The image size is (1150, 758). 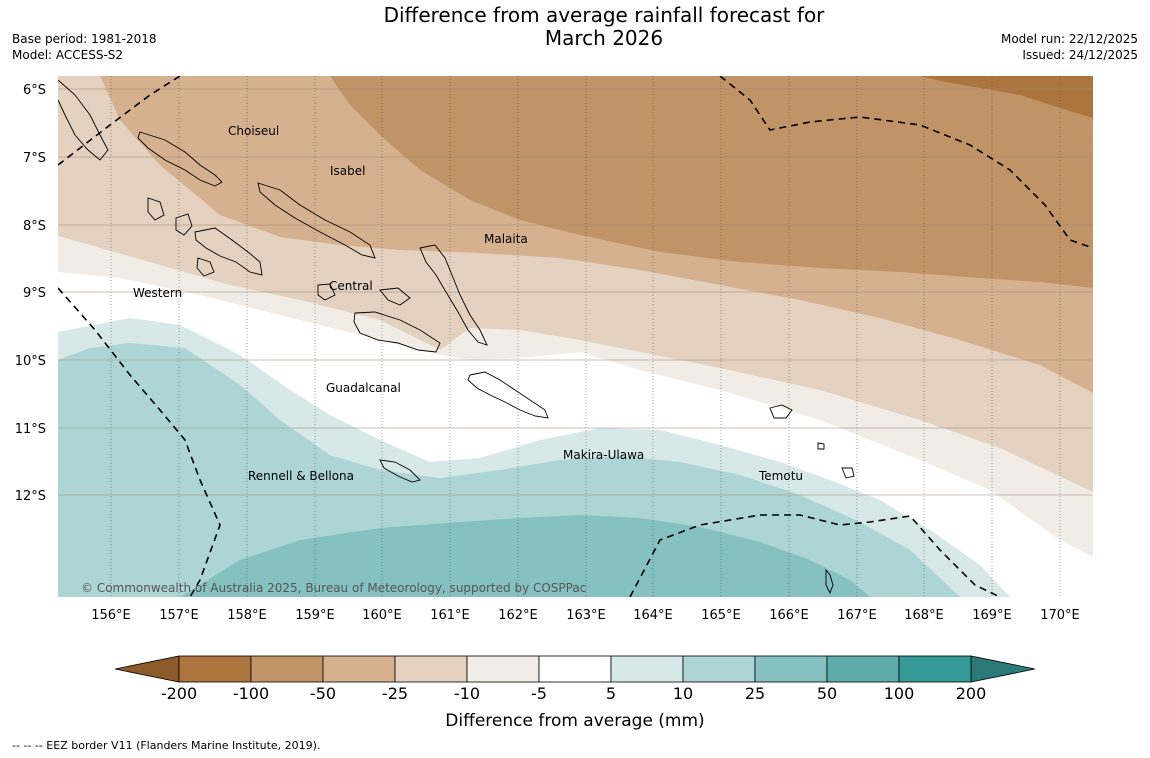 I want to click on title-line-2: March 2026, so click(x=604, y=38).